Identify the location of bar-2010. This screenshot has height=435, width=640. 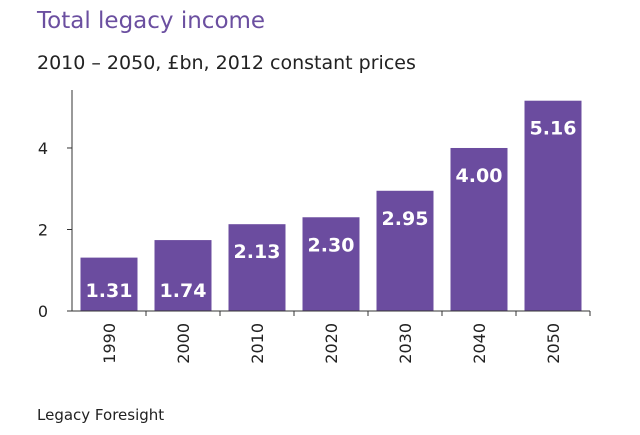
(257, 267).